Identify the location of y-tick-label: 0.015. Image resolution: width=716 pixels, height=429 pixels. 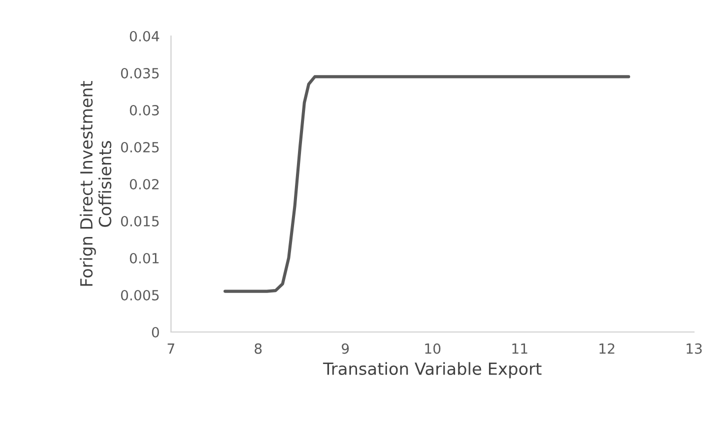
(140, 221).